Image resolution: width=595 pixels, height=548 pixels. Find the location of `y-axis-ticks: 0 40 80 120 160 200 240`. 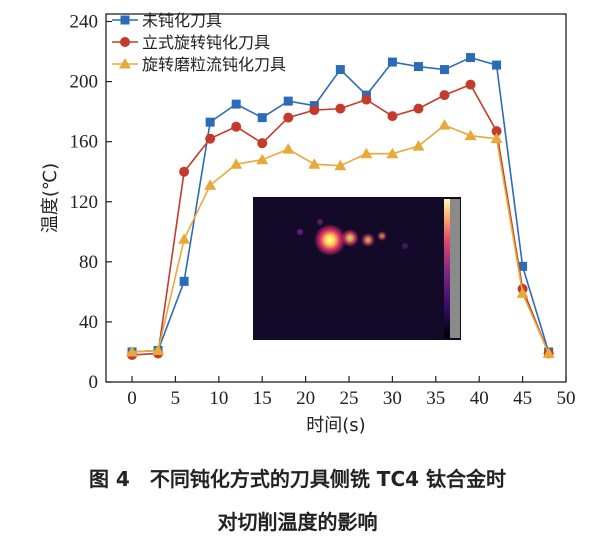

y-axis-ticks: 0 40 80 120 160 200 240 is located at coordinates (91, 202).